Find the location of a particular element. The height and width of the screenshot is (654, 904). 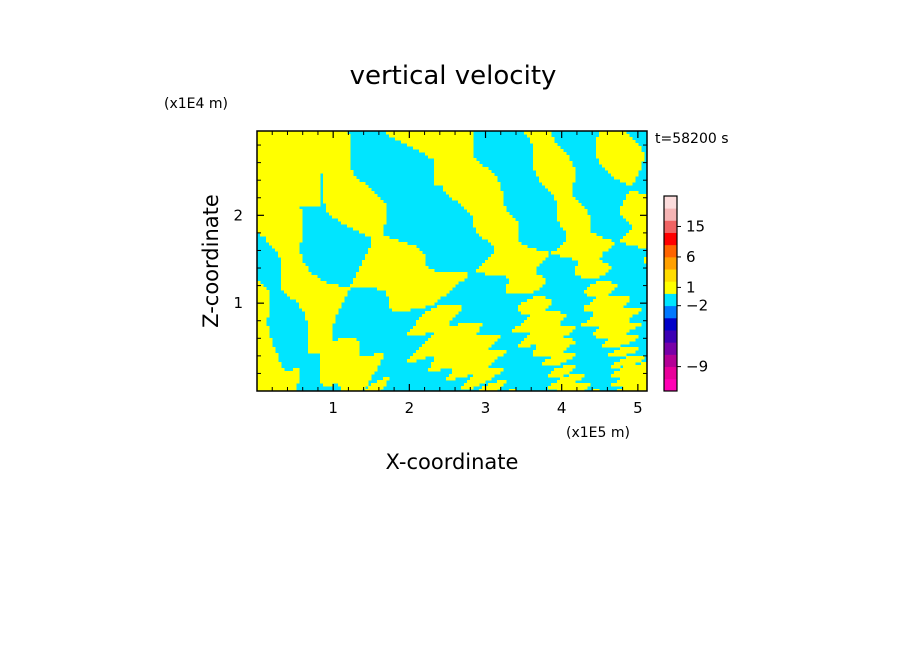

time-label: t=58200 s is located at coordinates (692, 139).